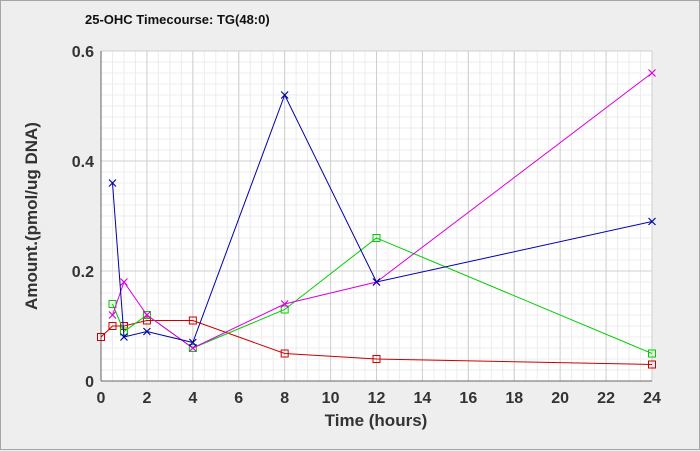 Image resolution: width=700 pixels, height=451 pixels. What do you see at coordinates (423, 398) in the screenshot?
I see `x-tick-label: 14` at bounding box center [423, 398].